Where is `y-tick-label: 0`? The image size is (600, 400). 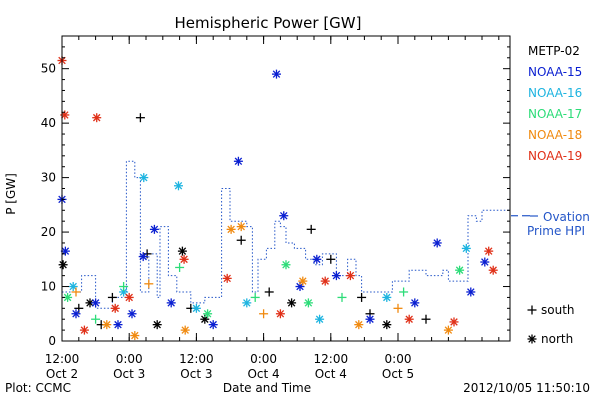
y-tick-label: 0 is located at coordinates (52, 341).